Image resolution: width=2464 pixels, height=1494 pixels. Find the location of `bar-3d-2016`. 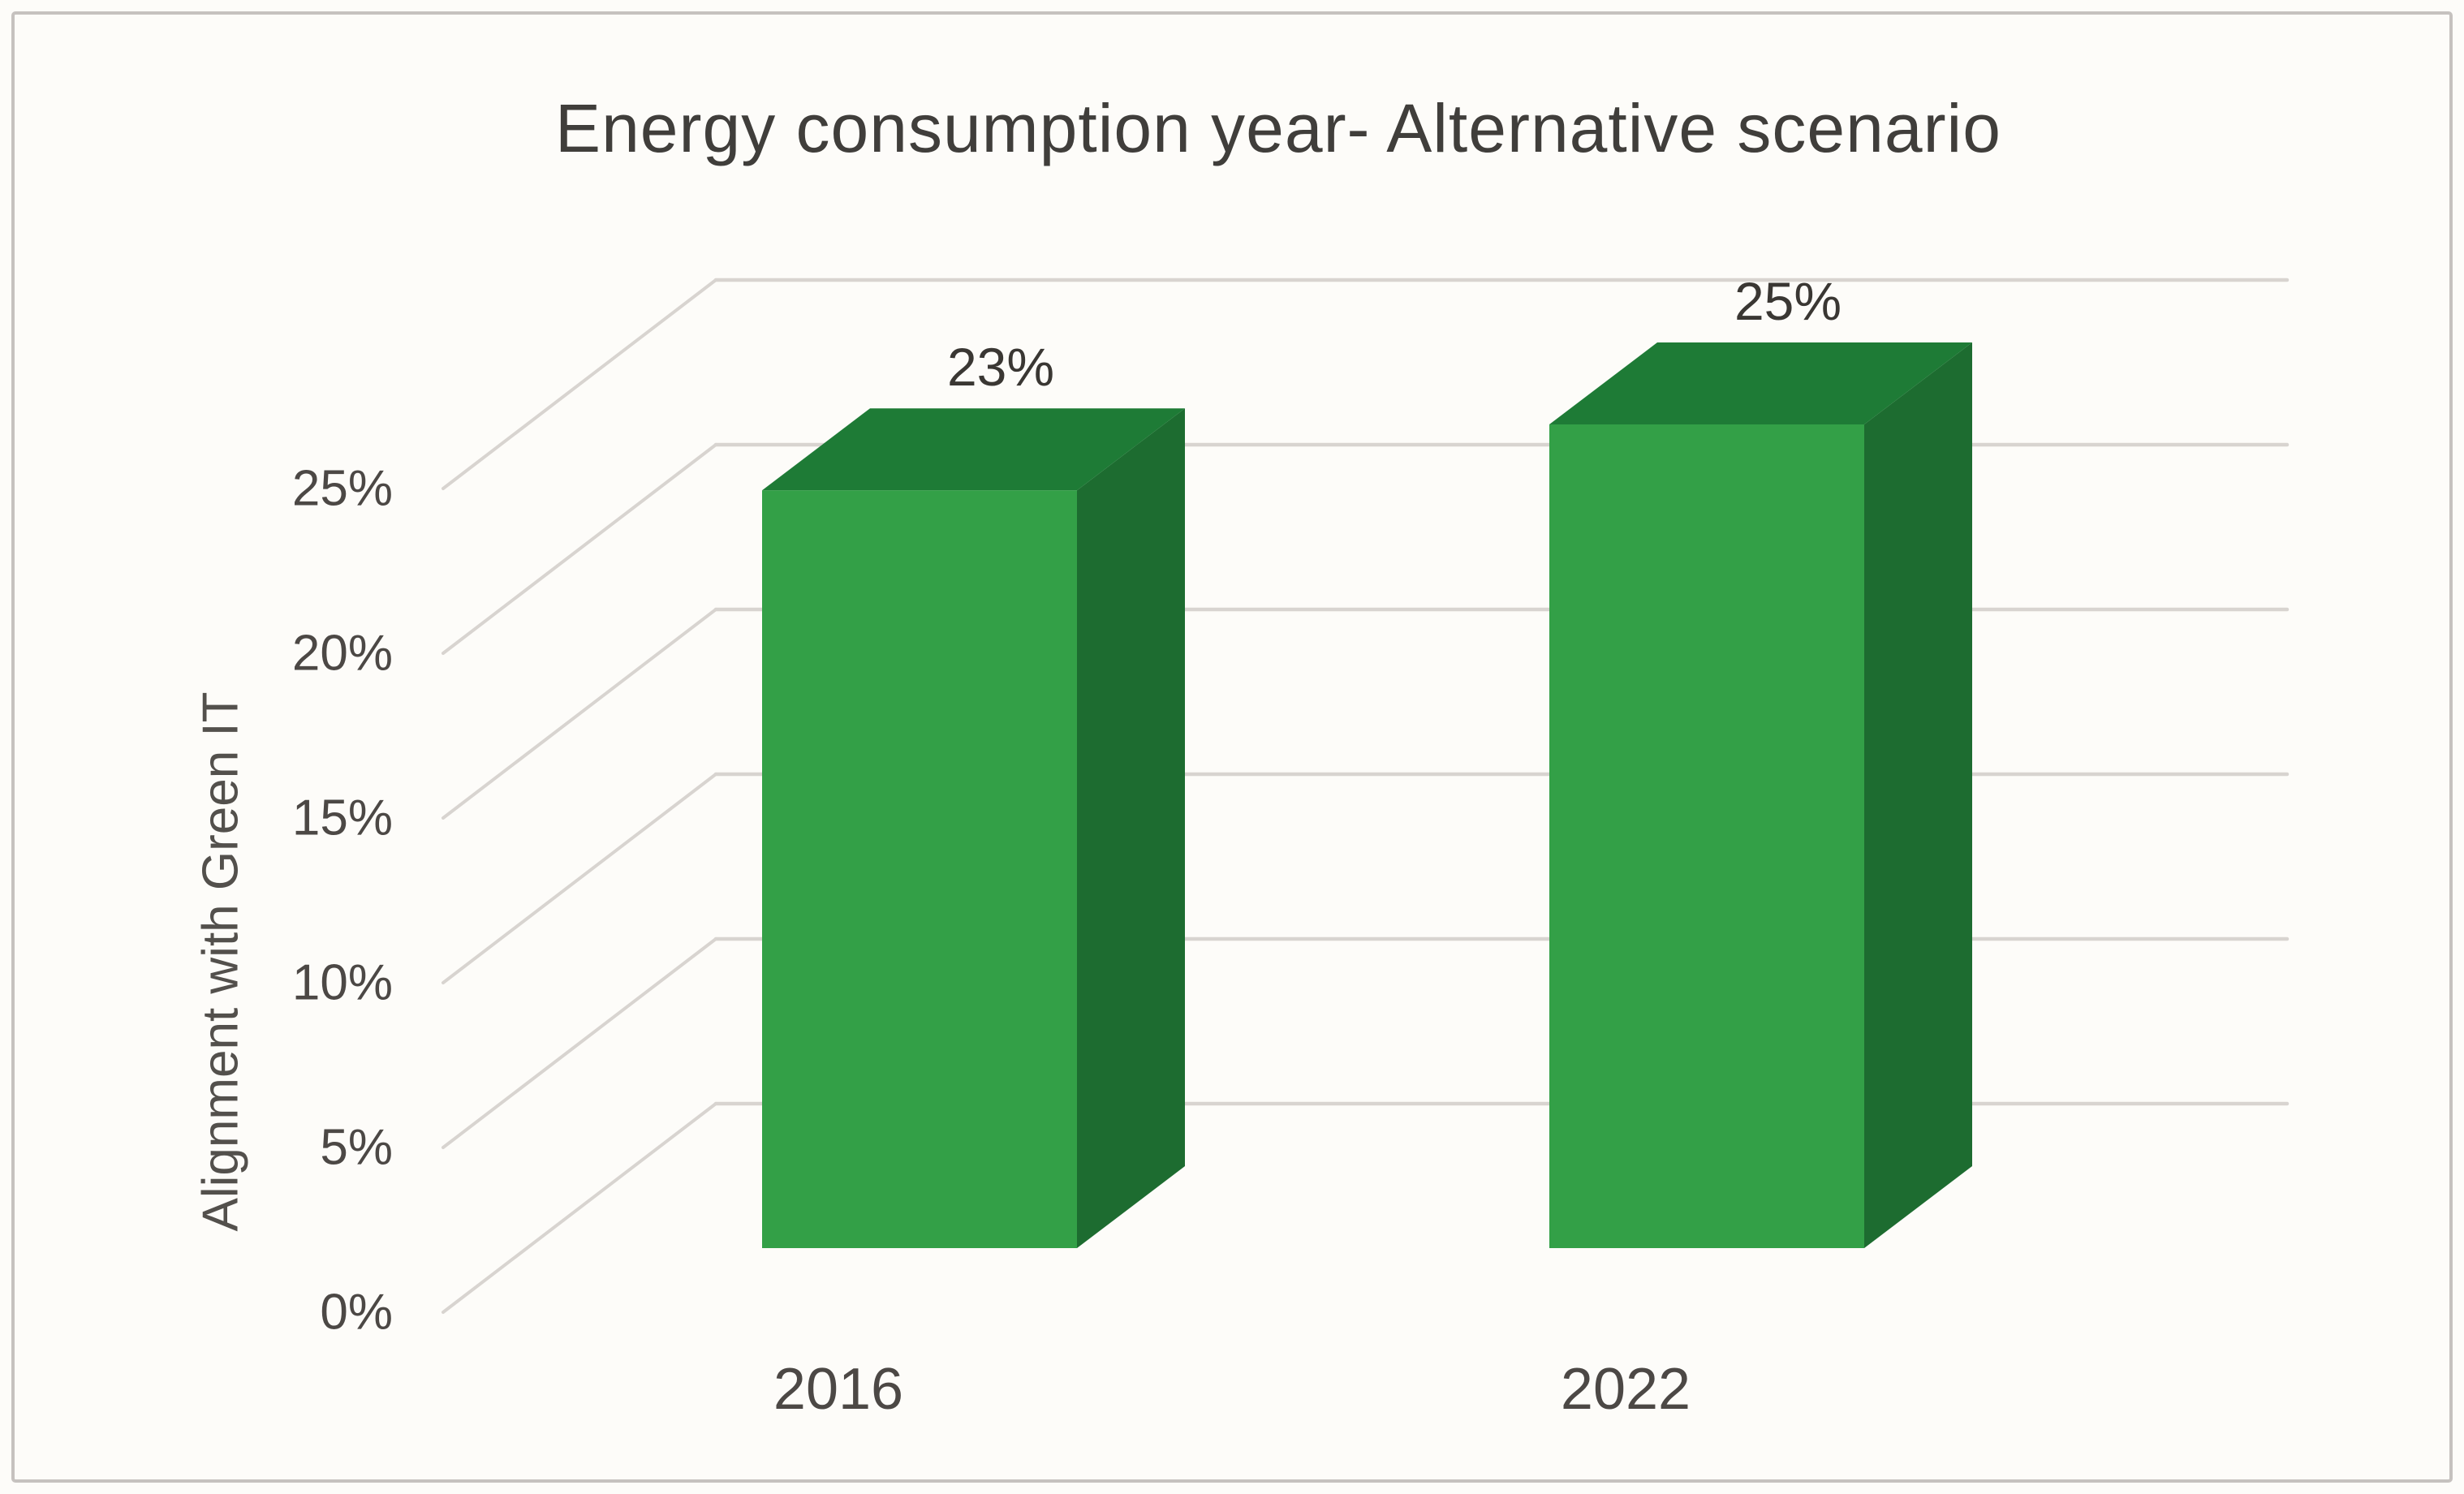

bar-3d-2016 is located at coordinates (974, 828).